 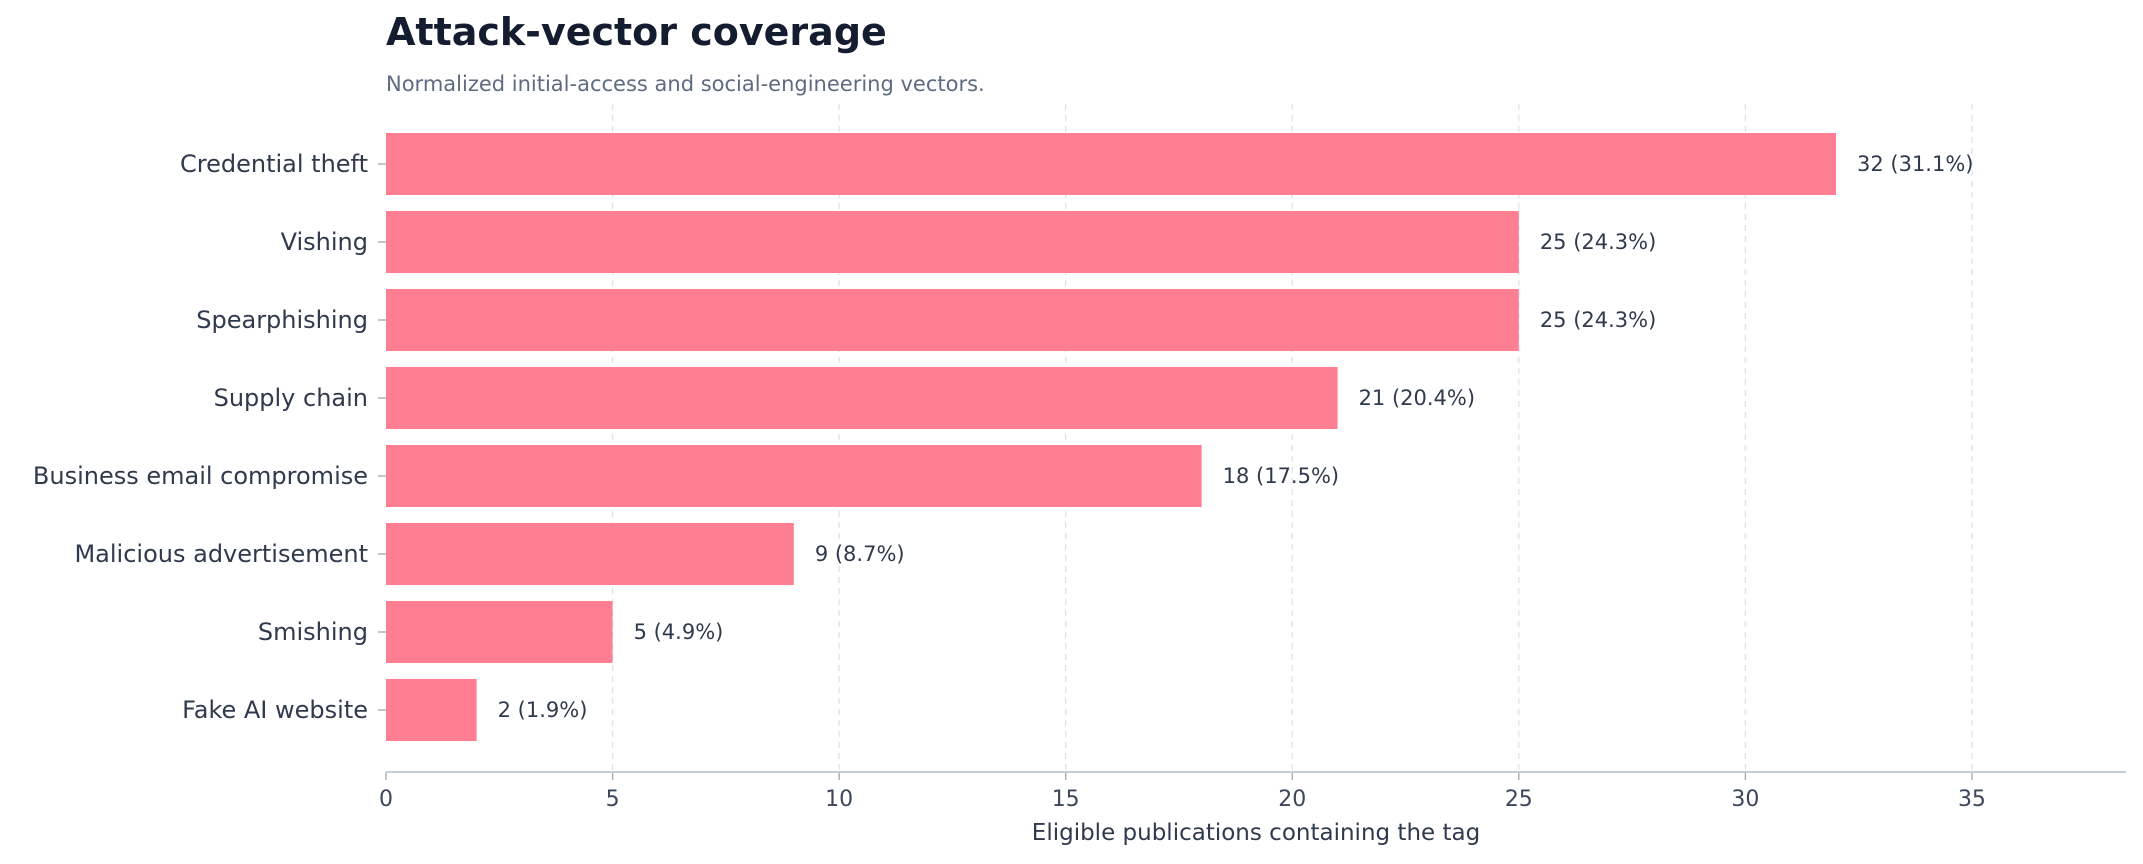 What do you see at coordinates (613, 799) in the screenshot?
I see `x-tick-label: 5` at bounding box center [613, 799].